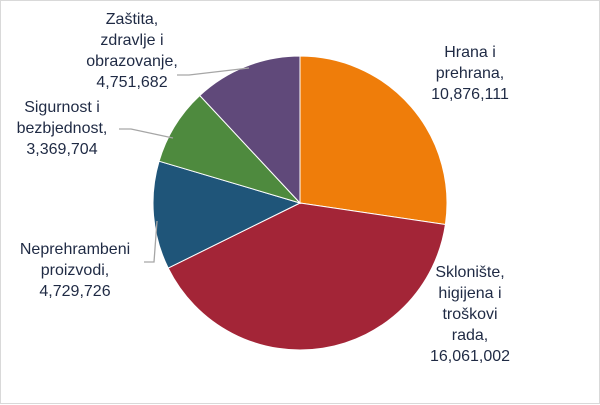  I want to click on label-line: 4,751,682, so click(132, 82).